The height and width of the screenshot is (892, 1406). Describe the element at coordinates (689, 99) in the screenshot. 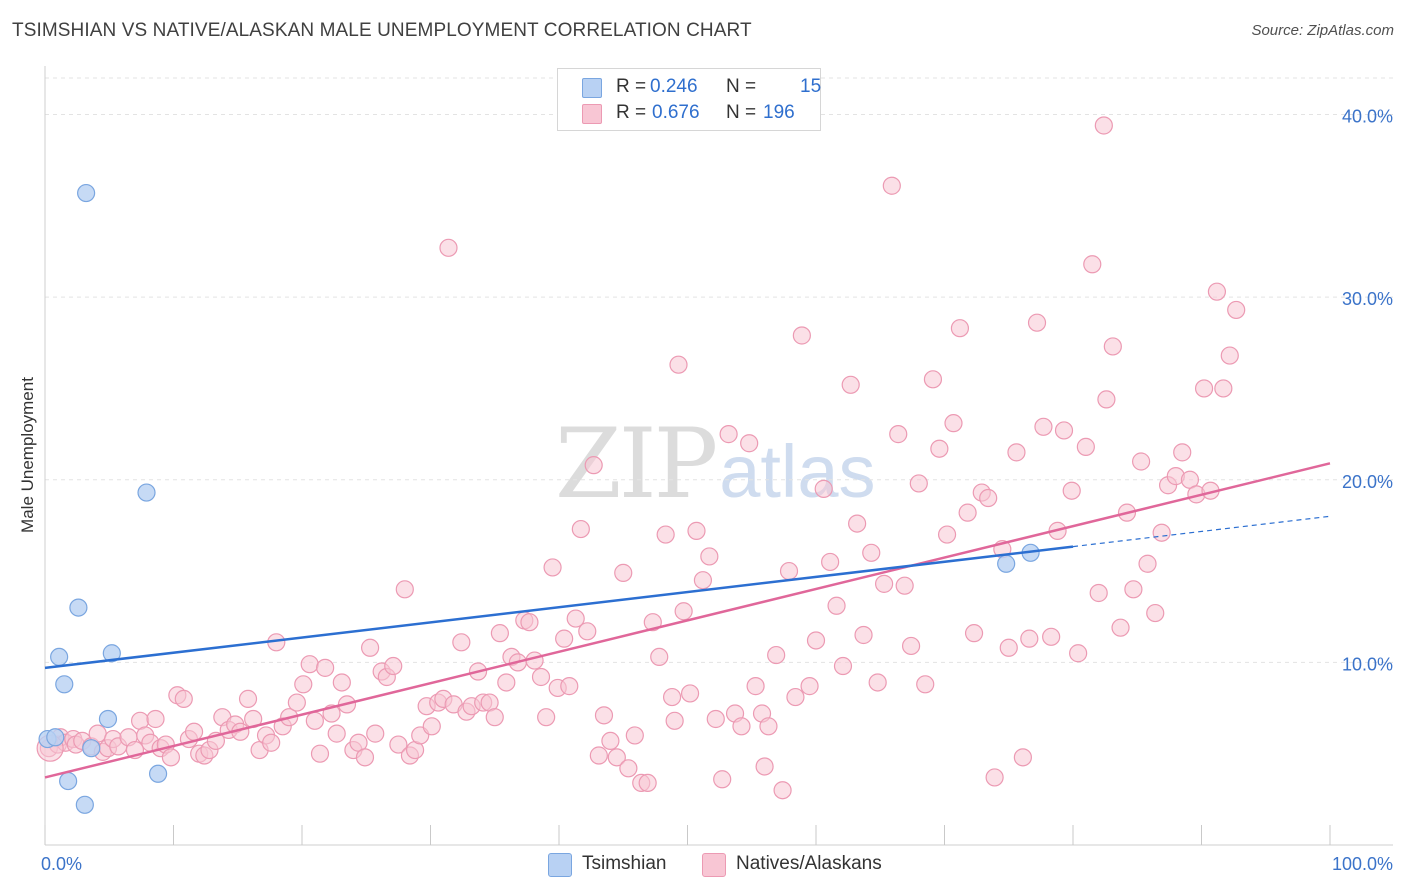

I see `correlation-legend: R = 0.246 N = 15 R = 0.676 N = 196` at that location.